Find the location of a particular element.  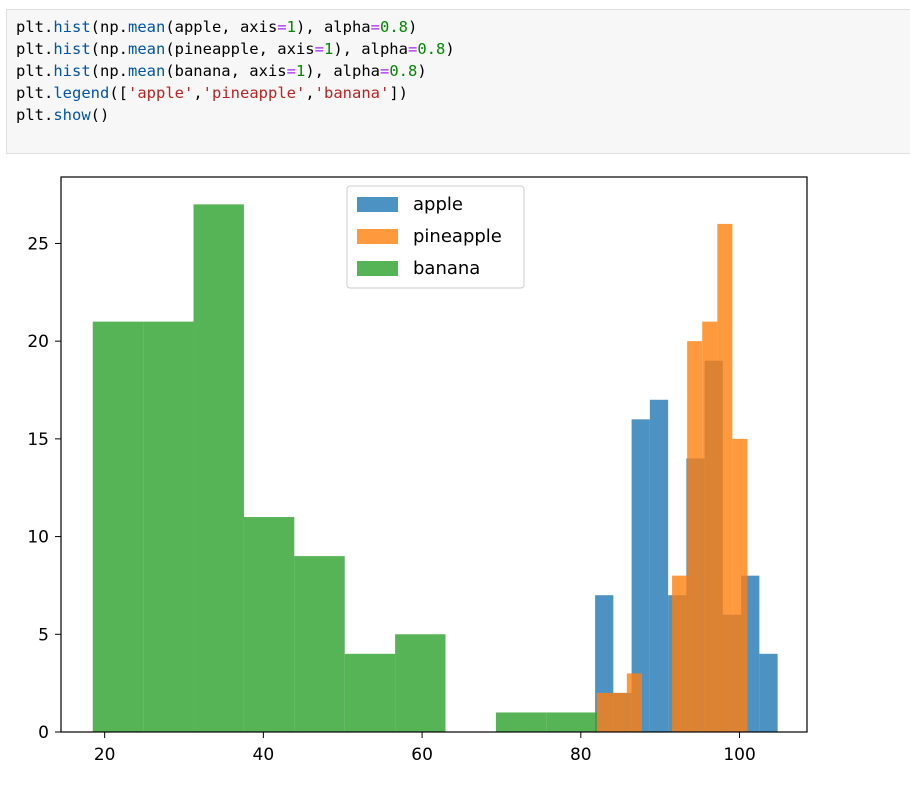

code-token: (banana, axis is located at coordinates (226, 71).